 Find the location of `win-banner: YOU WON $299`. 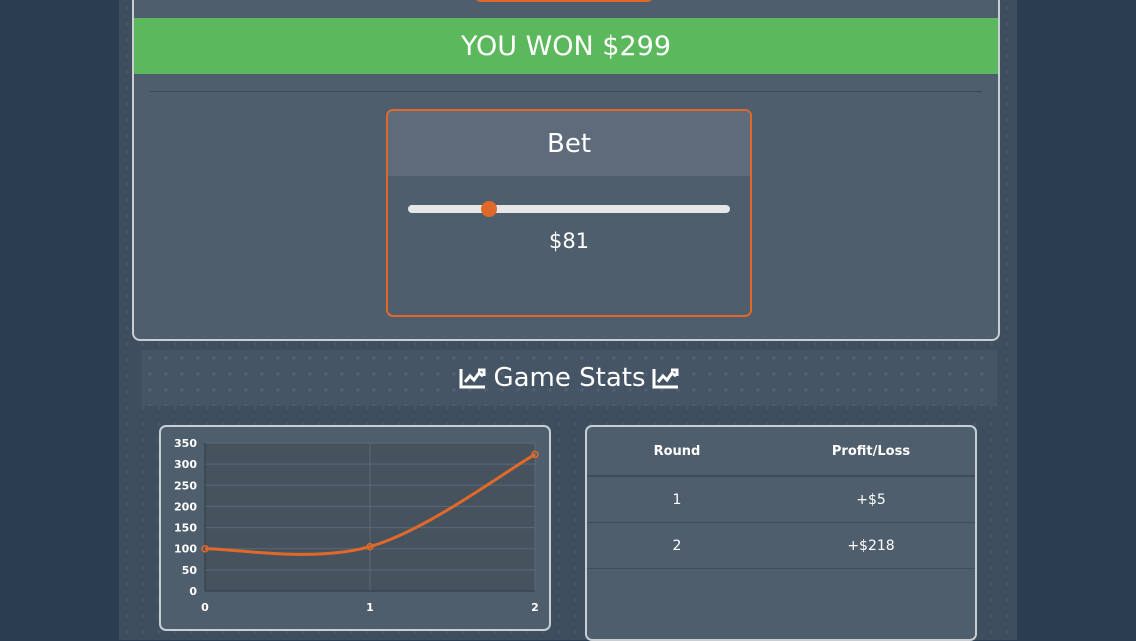

win-banner: YOU WON $299 is located at coordinates (566, 46).